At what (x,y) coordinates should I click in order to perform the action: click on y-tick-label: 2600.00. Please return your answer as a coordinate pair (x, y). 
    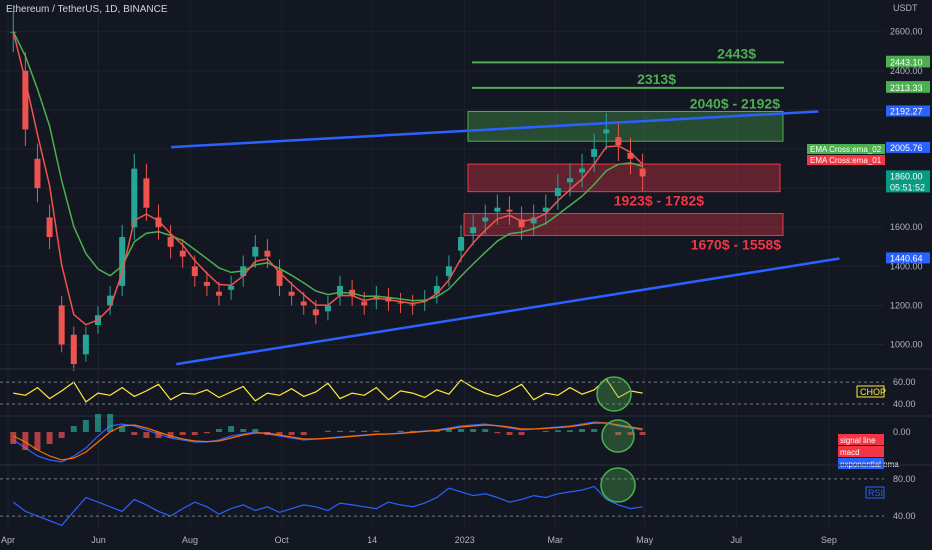
    Looking at the image, I should click on (906, 32).